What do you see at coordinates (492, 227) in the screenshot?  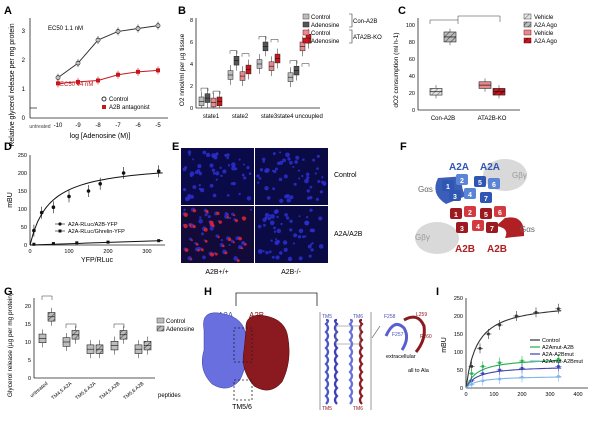 I see `a2b-helix` at bounding box center [492, 227].